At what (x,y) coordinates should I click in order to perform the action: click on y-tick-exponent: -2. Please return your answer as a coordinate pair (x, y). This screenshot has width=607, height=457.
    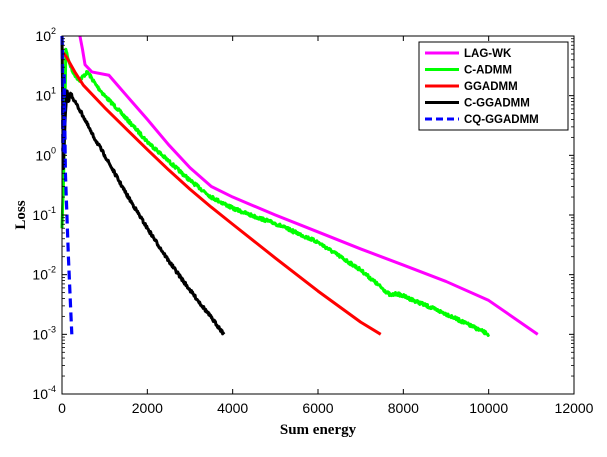
    Looking at the image, I should click on (52, 270).